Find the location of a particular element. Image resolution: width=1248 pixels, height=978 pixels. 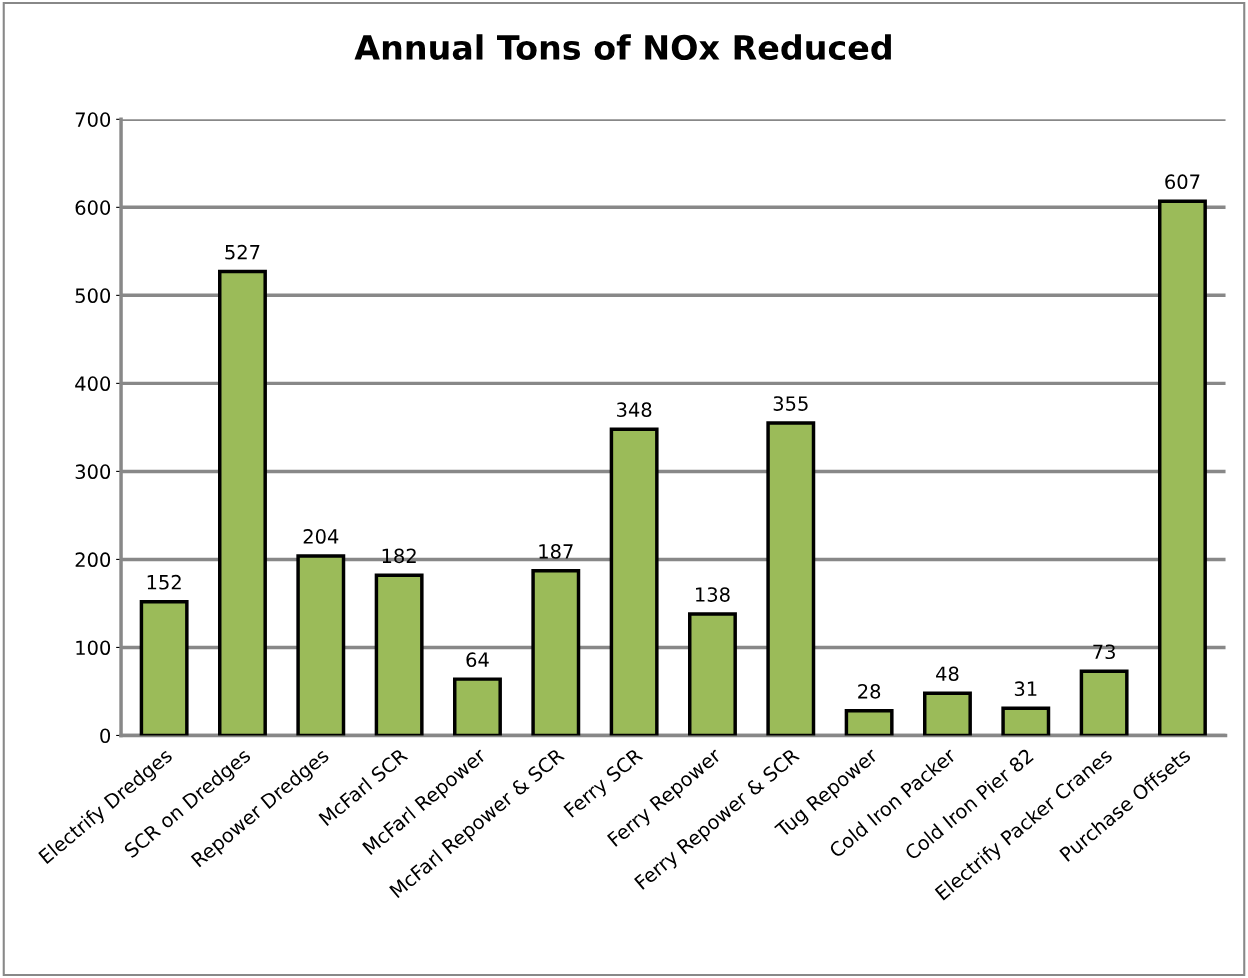

y-tick-label: 400 is located at coordinates (93, 384).